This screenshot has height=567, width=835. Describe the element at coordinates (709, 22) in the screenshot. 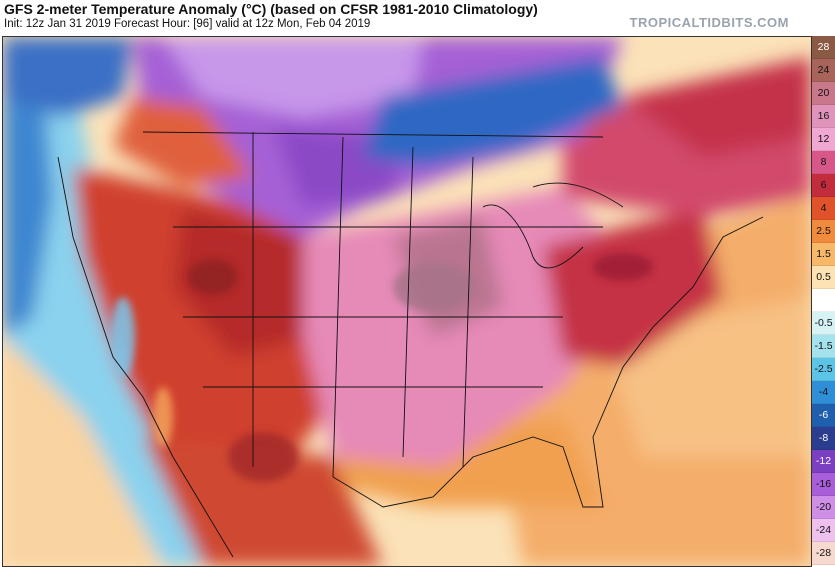

I see `source-watermark: TROPICALTIDBITS.COM` at that location.